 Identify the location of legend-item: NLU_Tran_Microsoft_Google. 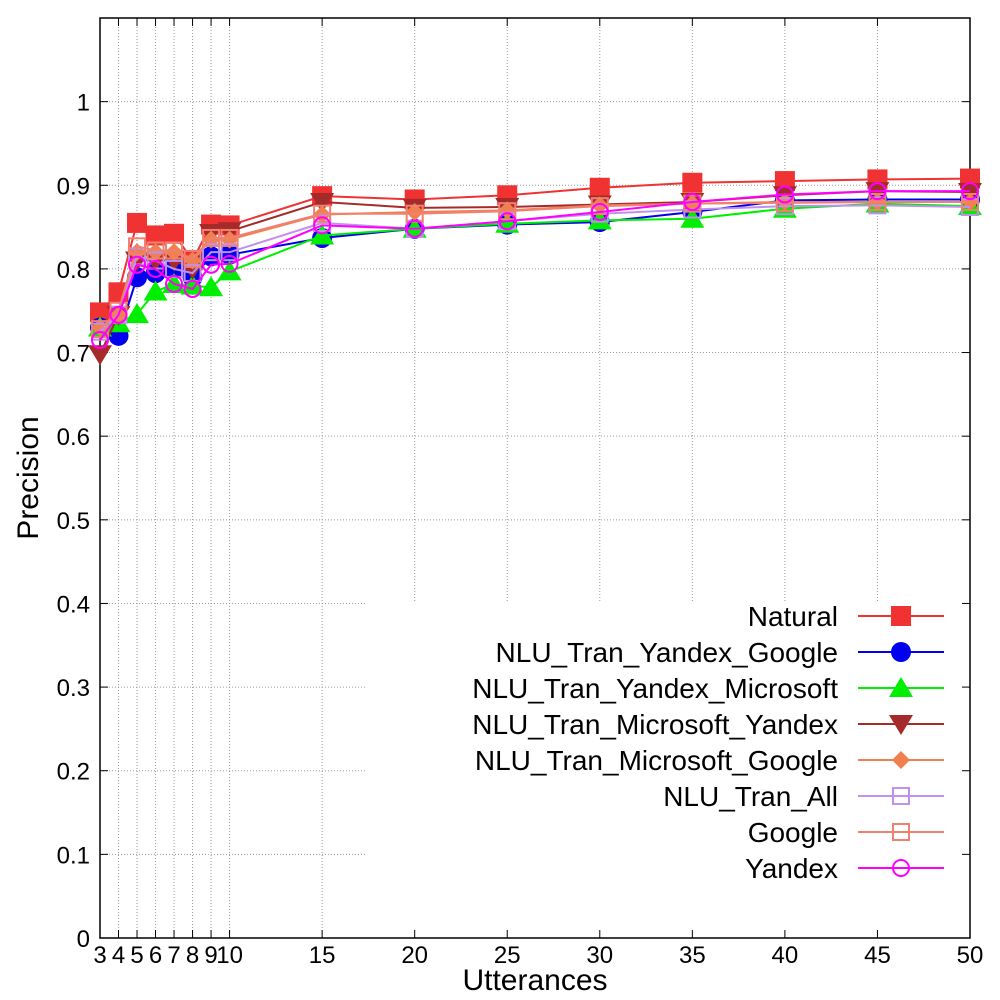
(709, 760).